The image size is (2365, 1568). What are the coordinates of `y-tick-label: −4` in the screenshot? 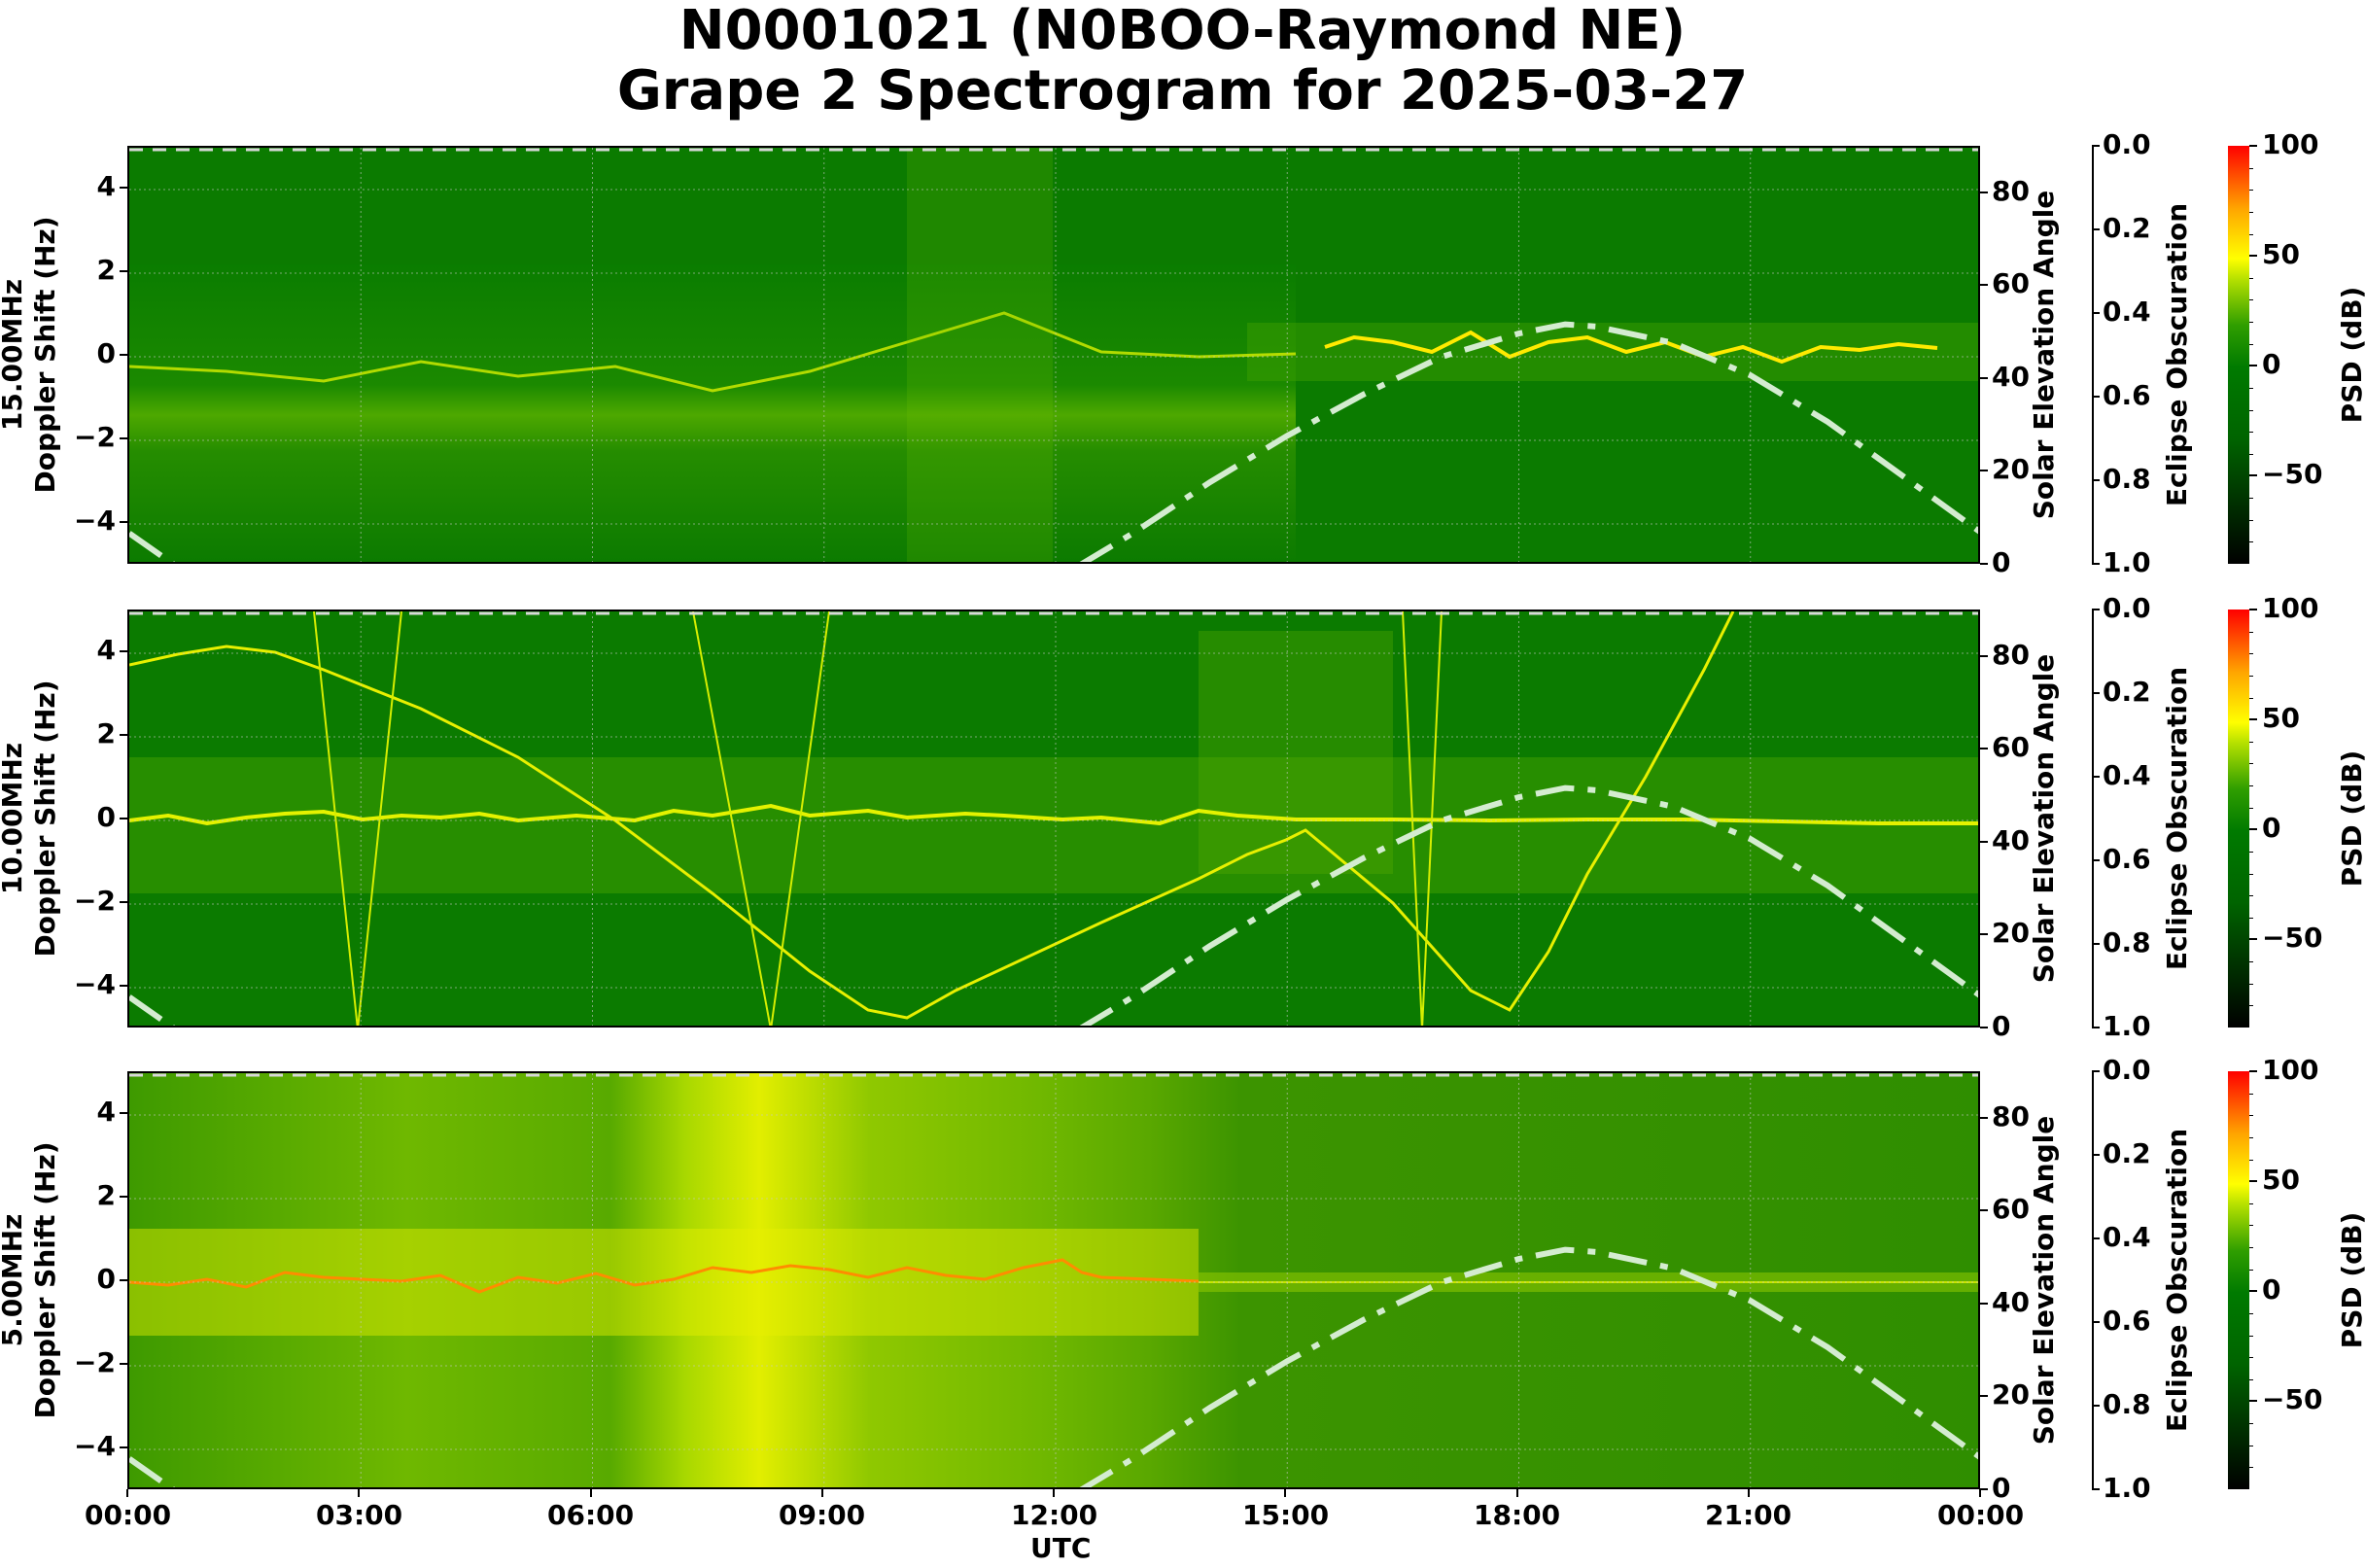 It's located at (95, 521).